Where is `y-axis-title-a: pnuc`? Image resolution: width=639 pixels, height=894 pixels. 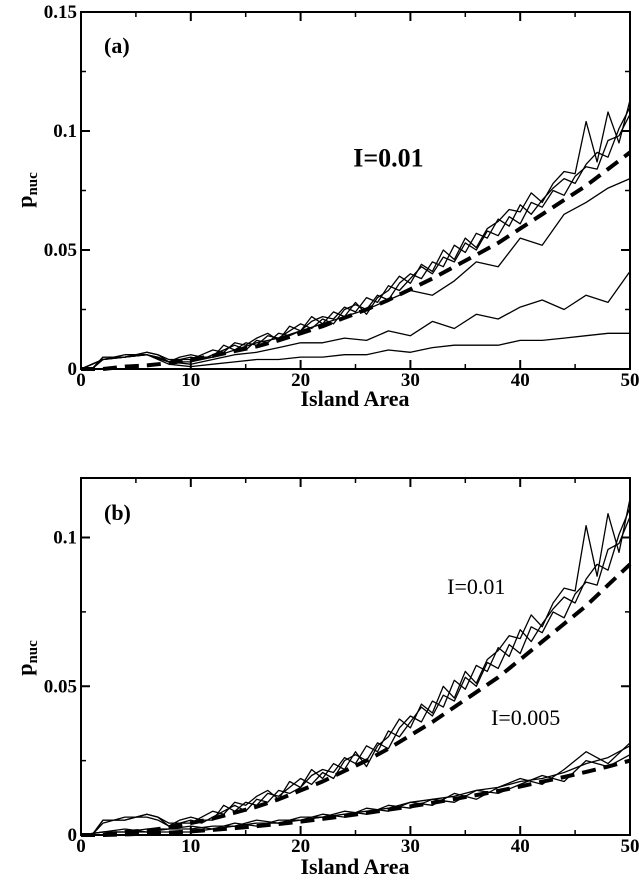 y-axis-title-a: pnuc is located at coordinates (26, 190).